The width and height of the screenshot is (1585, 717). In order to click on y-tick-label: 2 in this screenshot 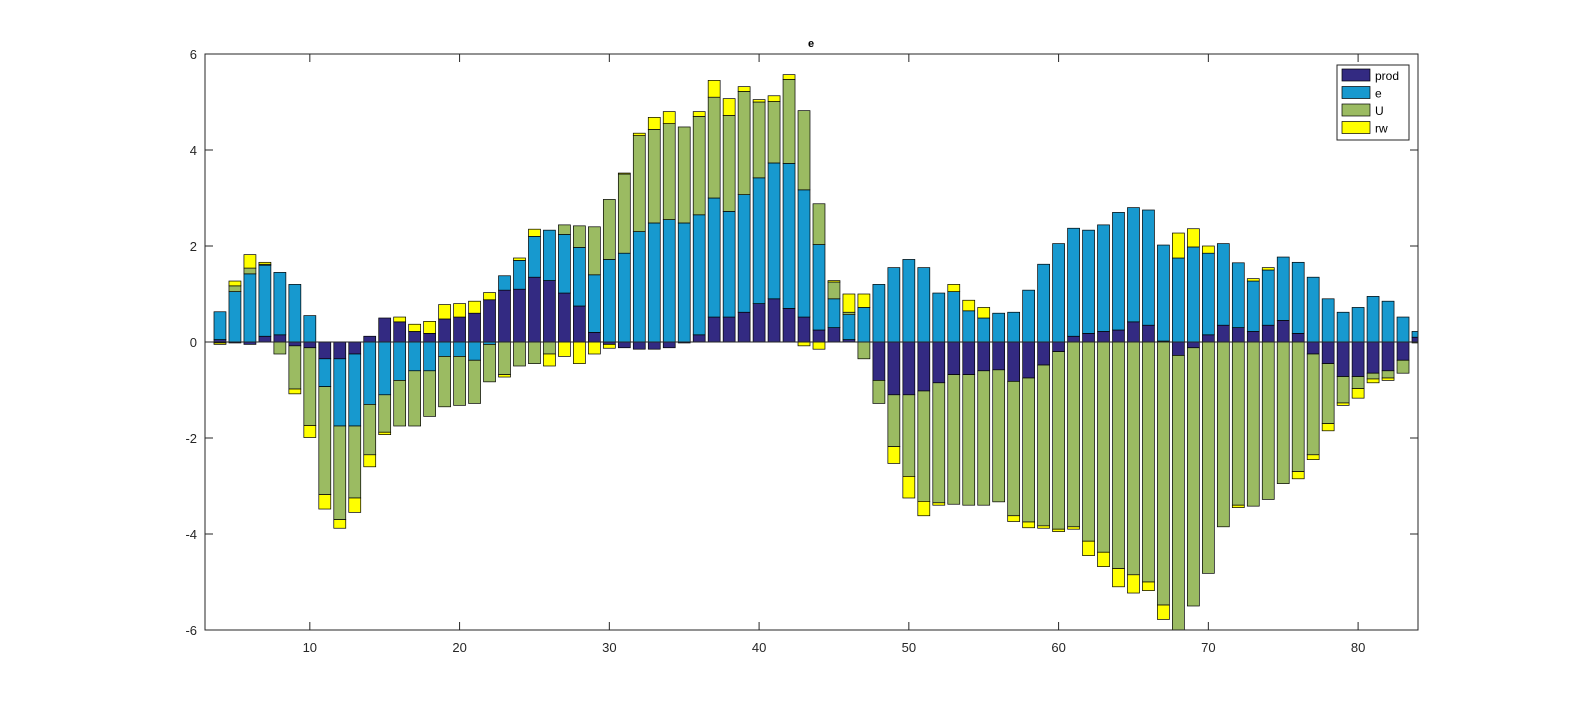, I will do `click(193, 246)`.